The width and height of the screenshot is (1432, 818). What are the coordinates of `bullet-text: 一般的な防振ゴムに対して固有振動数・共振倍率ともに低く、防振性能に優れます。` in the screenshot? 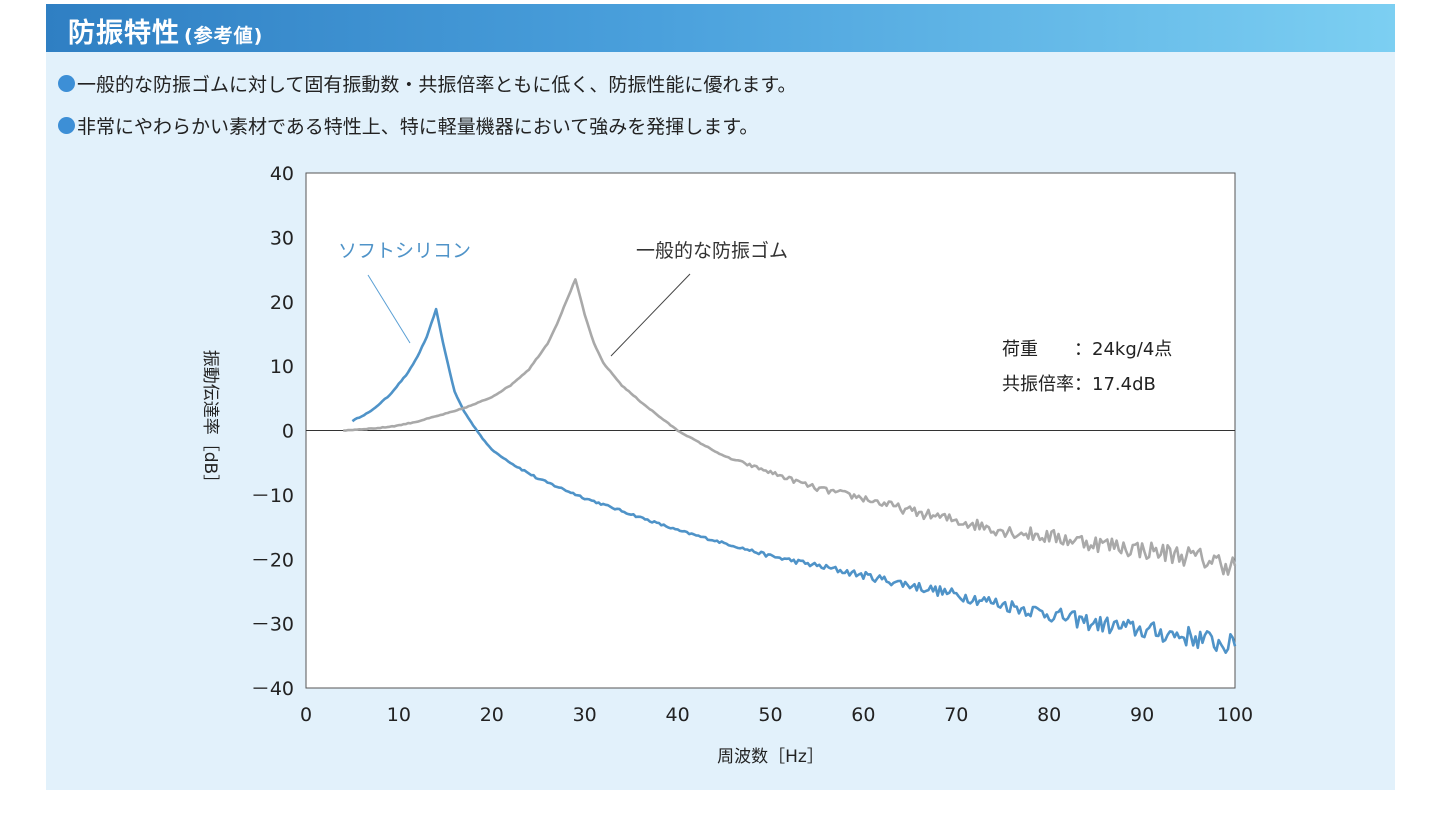 It's located at (437, 85).